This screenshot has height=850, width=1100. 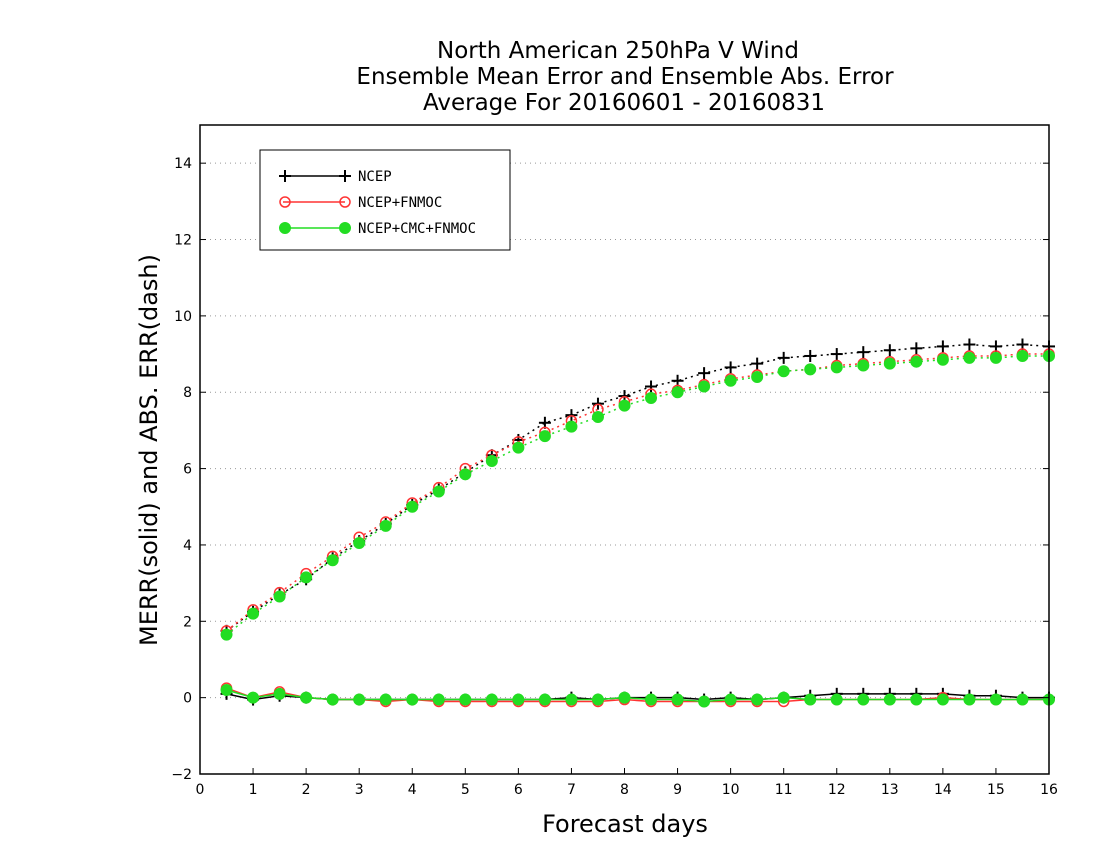 What do you see at coordinates (571, 790) in the screenshot?
I see `x-tick-label: 7` at bounding box center [571, 790].